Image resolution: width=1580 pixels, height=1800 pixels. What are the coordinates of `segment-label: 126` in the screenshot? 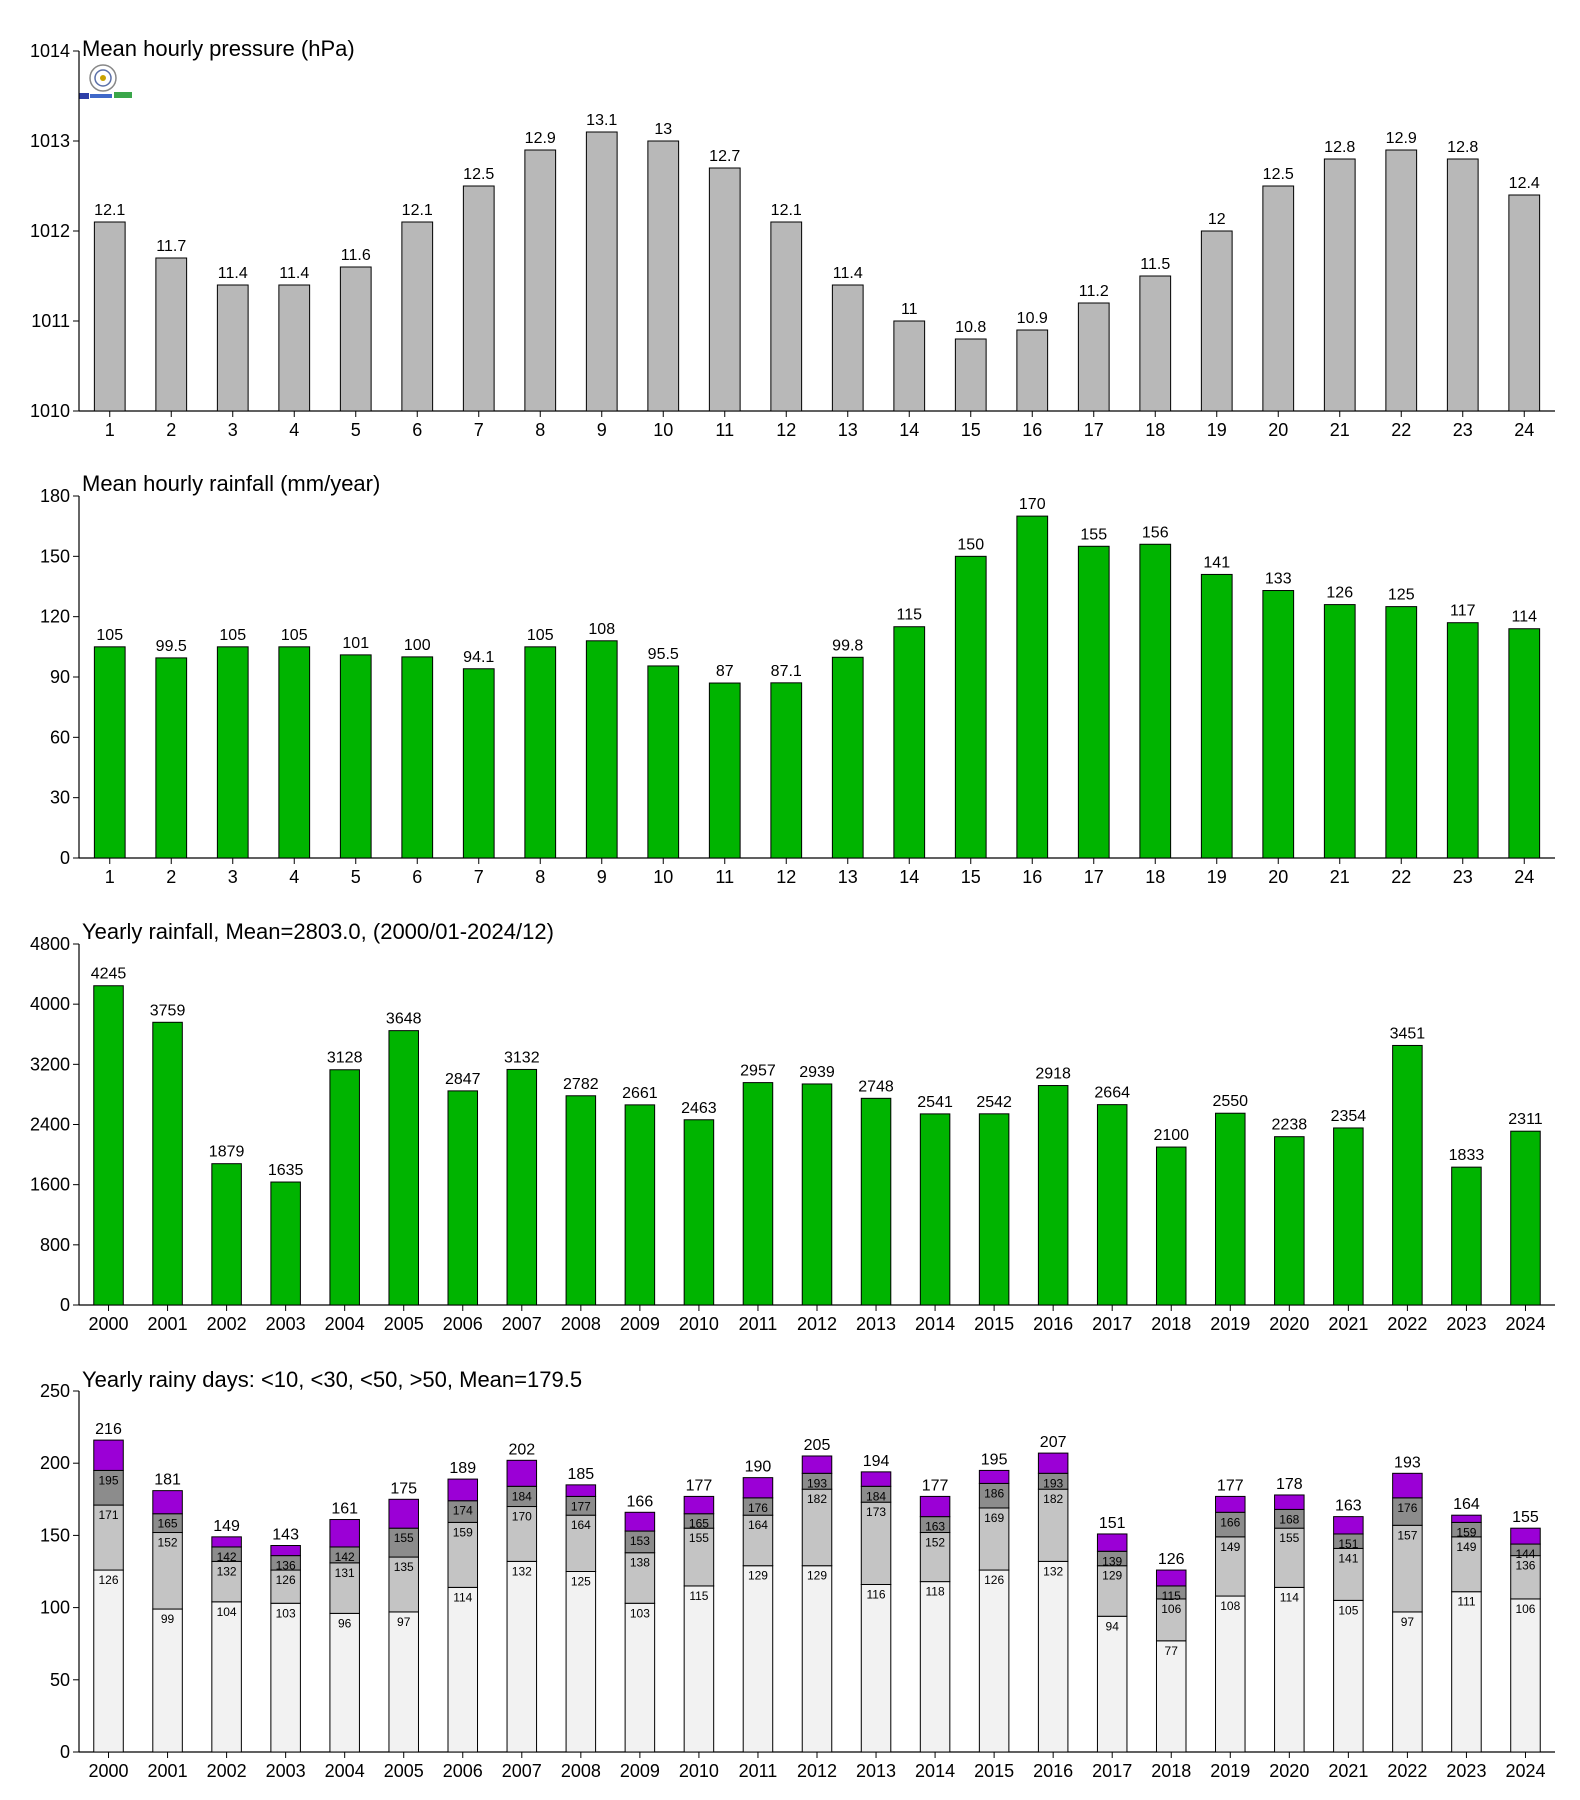 It's located at (109, 1580).